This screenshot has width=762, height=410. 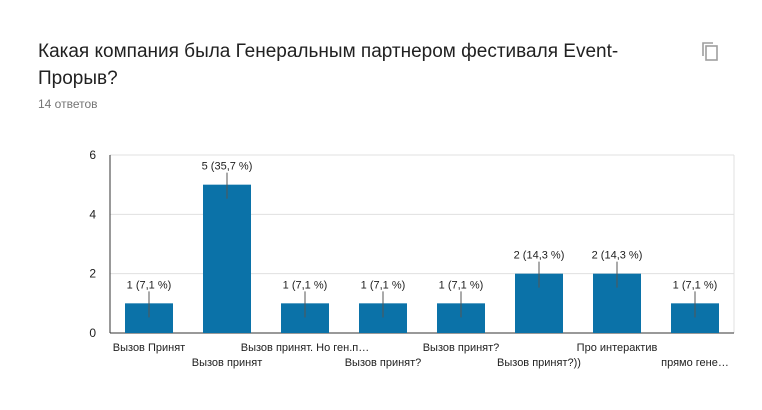 I want to click on x-category-label: Вызов Принят, so click(x=149, y=348).